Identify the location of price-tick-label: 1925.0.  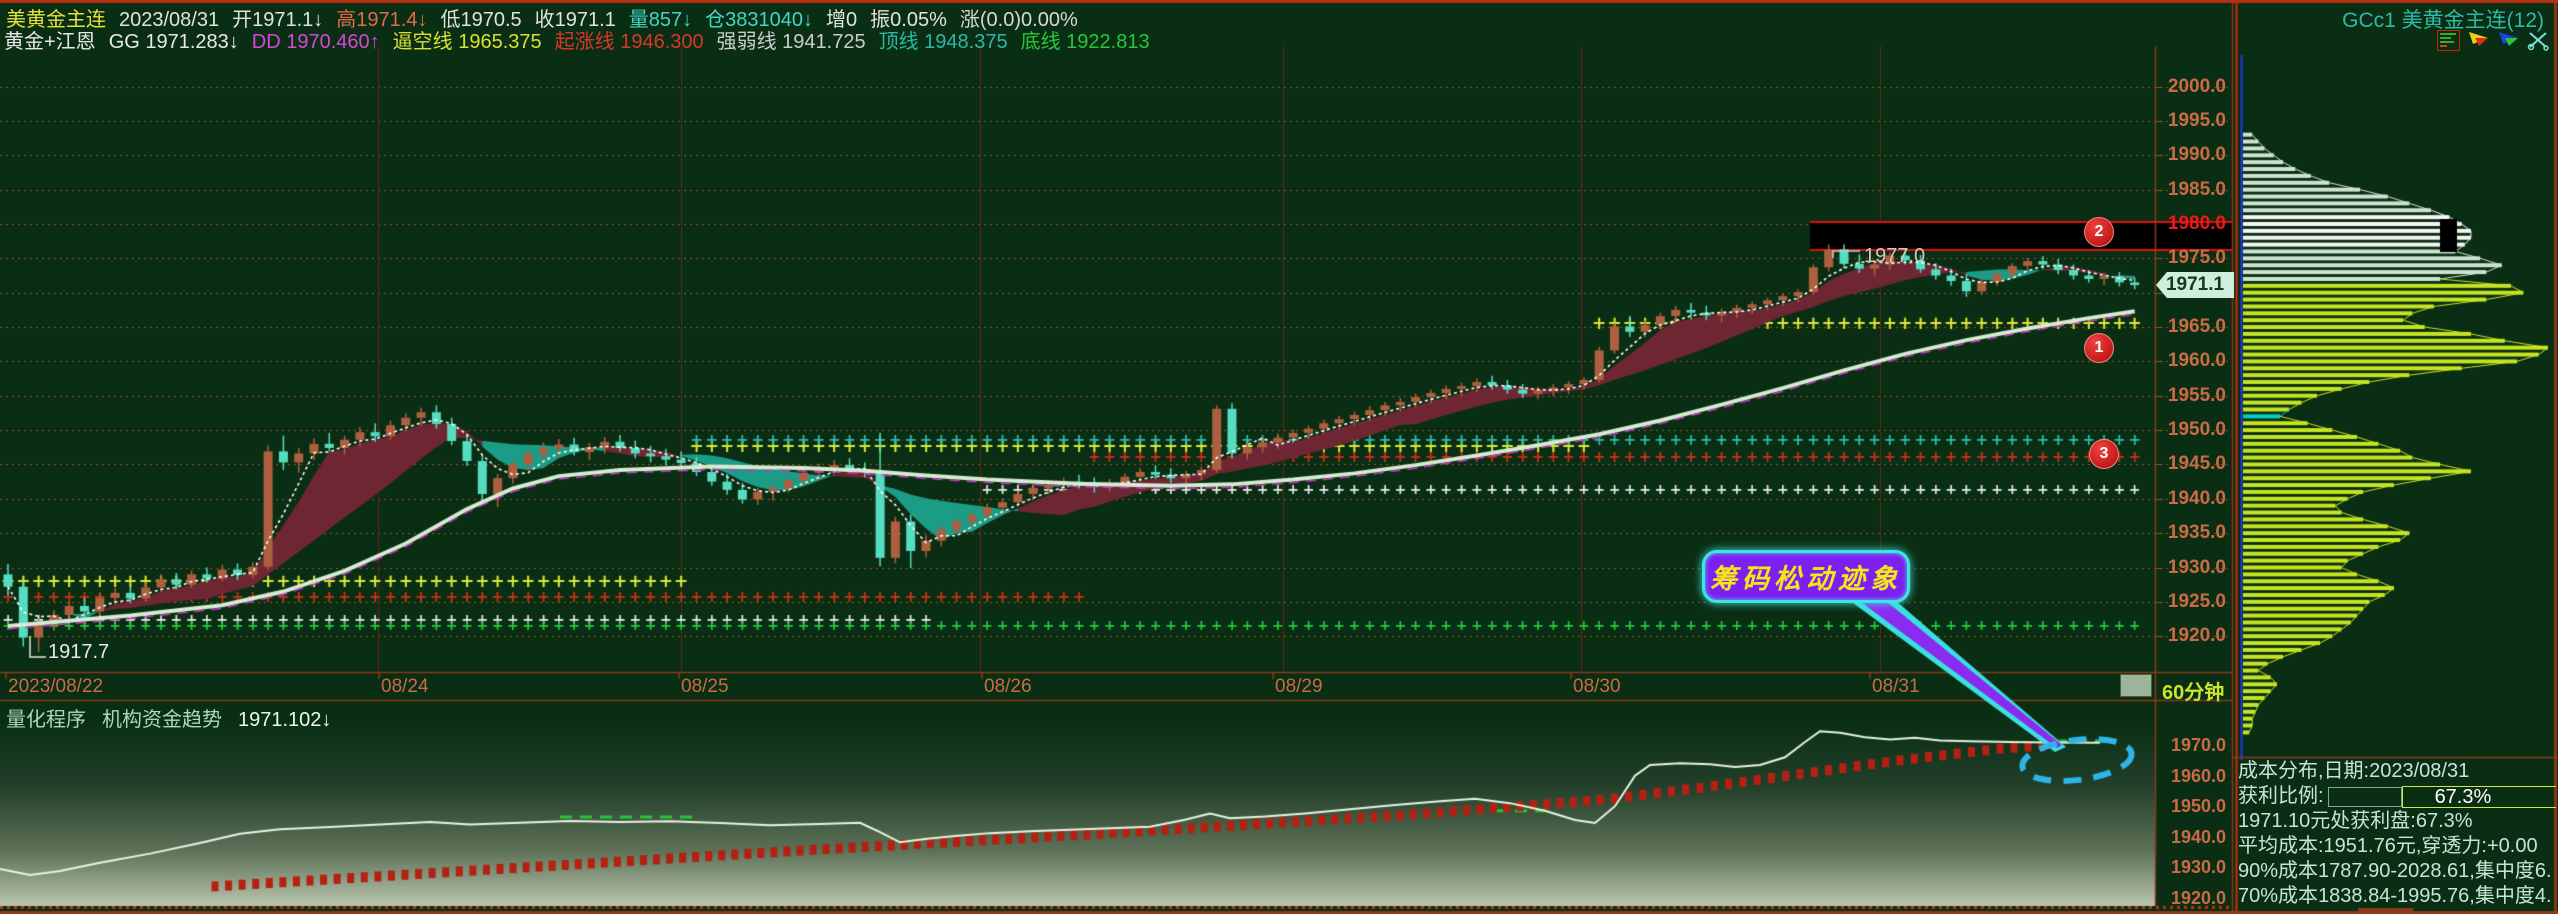
(2196, 601).